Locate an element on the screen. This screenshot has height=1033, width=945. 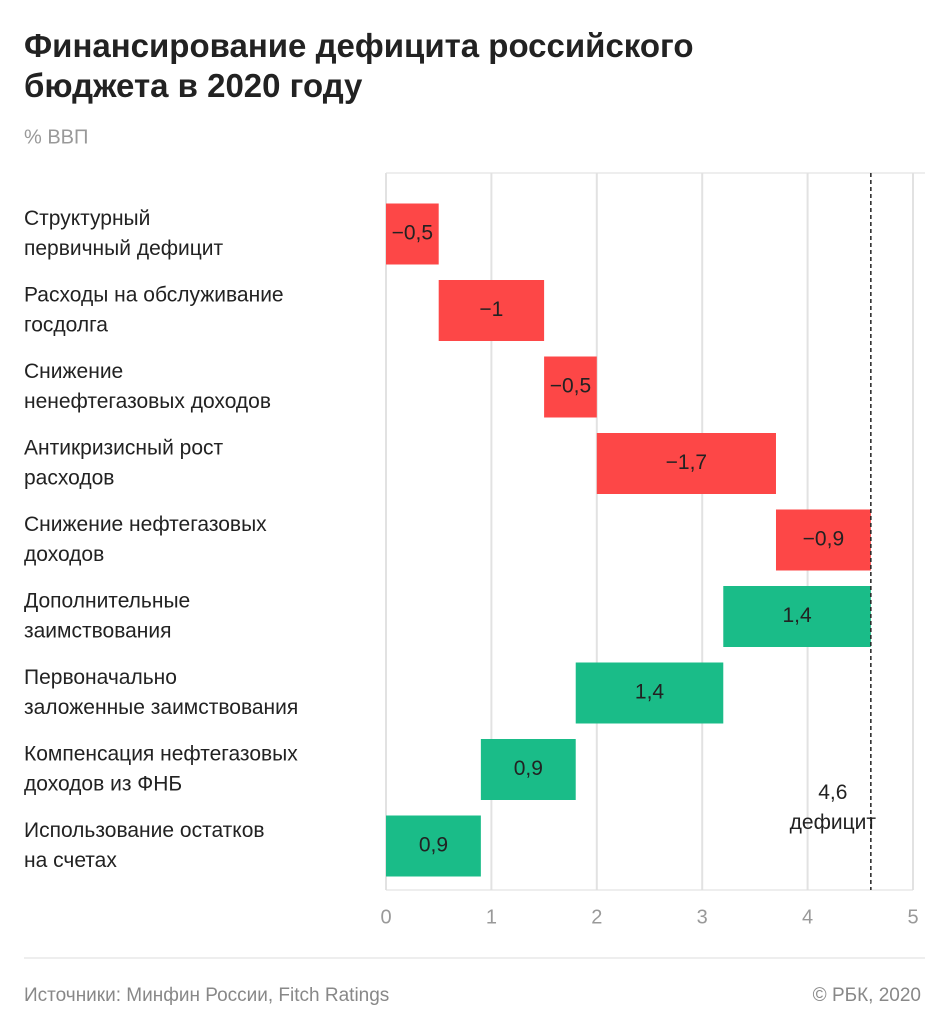
x-tick-label: 1 is located at coordinates (491, 917).